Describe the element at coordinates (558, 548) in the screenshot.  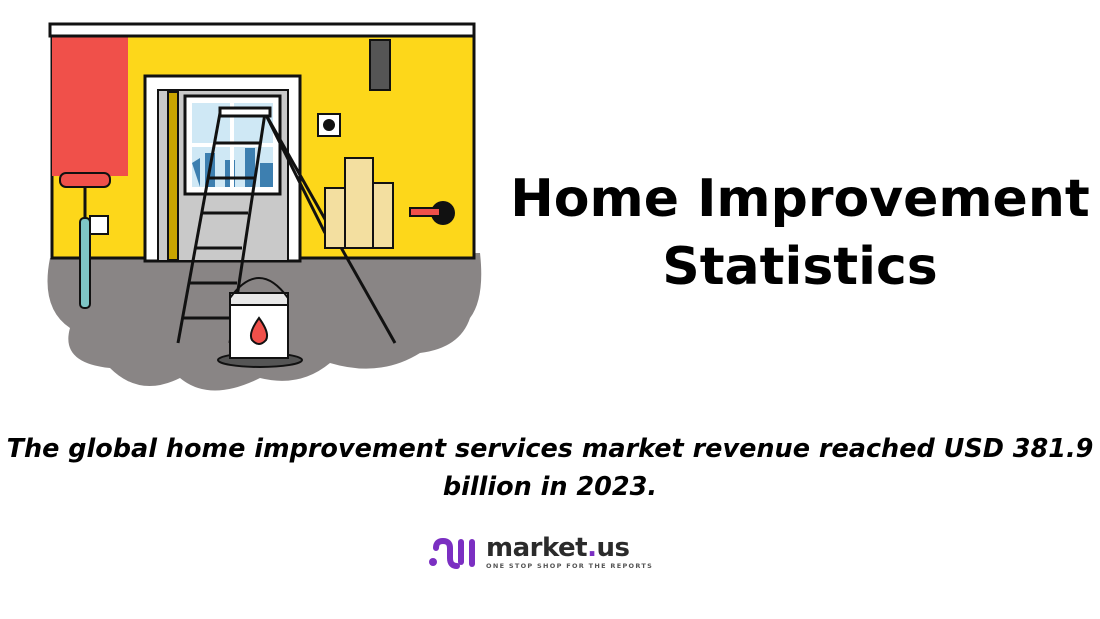
I see `logo-name: market.us` at that location.